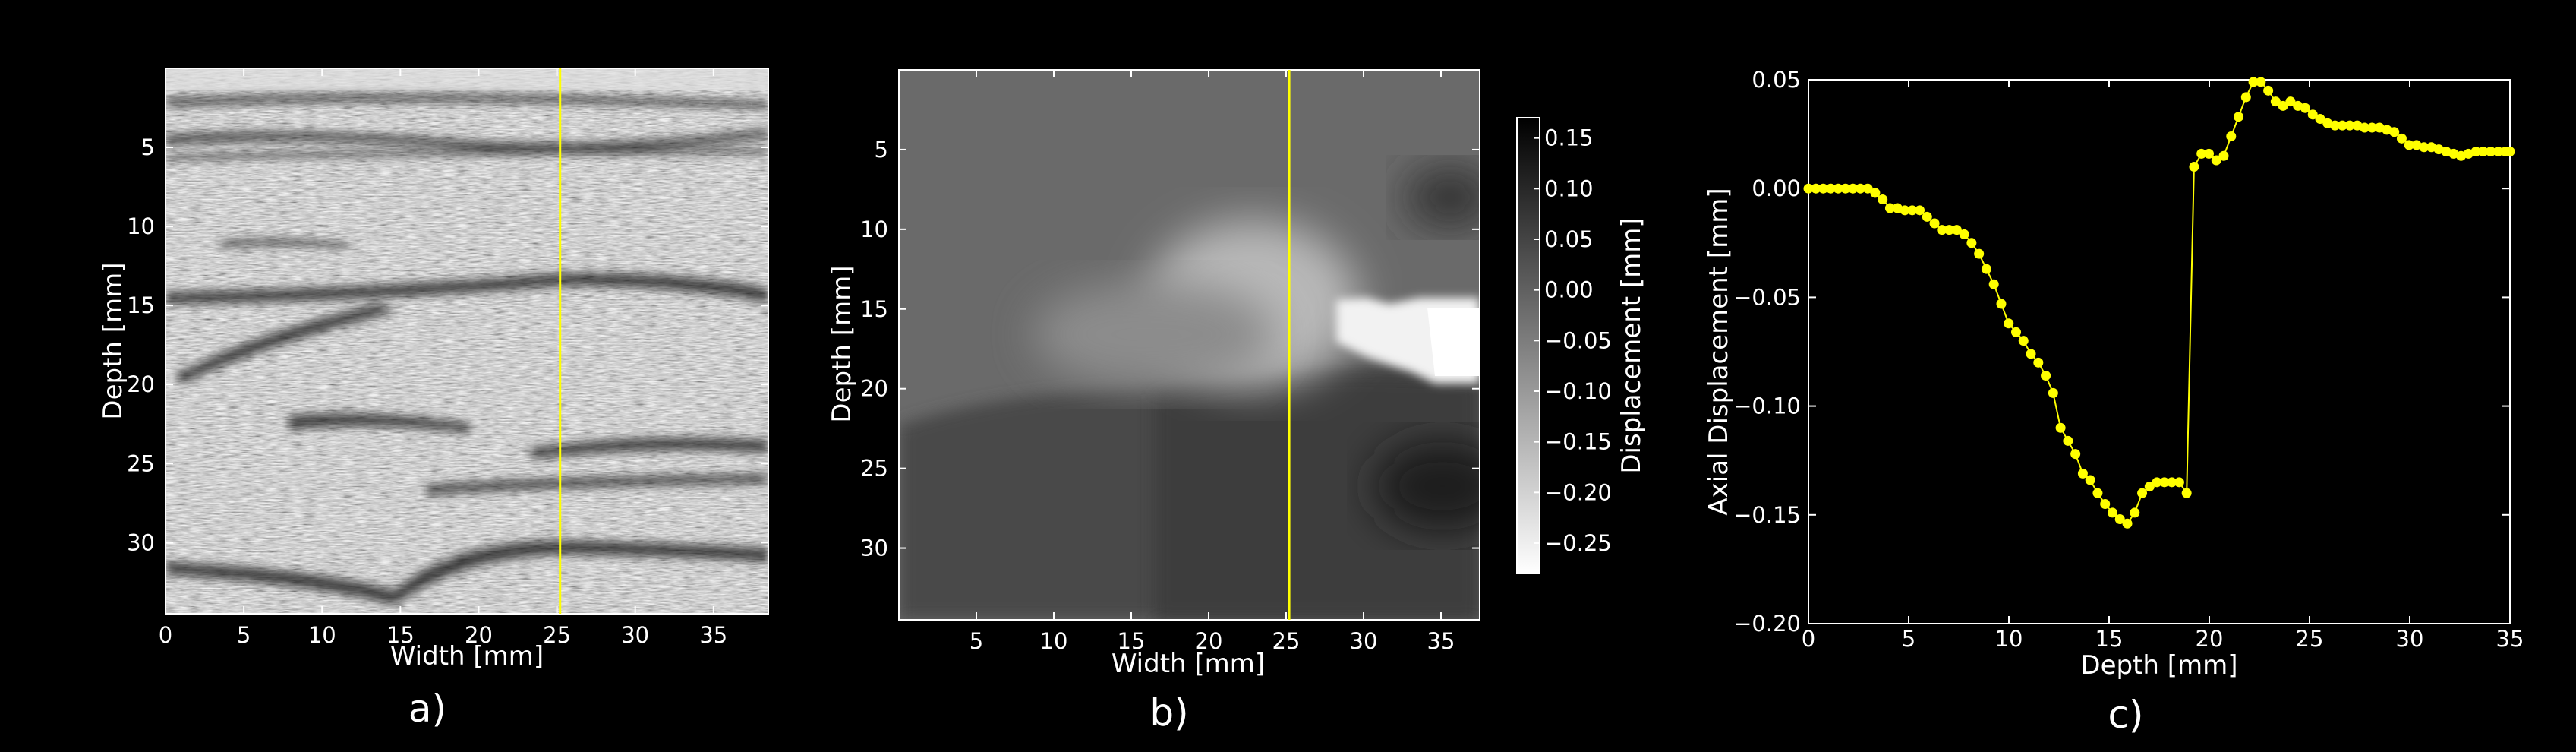 The image size is (2576, 752). Describe the element at coordinates (467, 656) in the screenshot. I see `x-axis-label: Width [mm]` at that location.